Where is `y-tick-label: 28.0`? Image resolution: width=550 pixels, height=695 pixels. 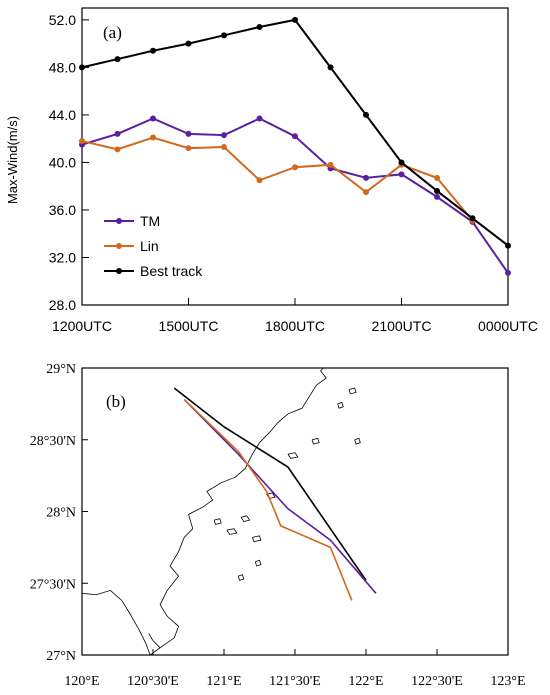
y-tick-label: 28.0 is located at coordinates (62, 305).